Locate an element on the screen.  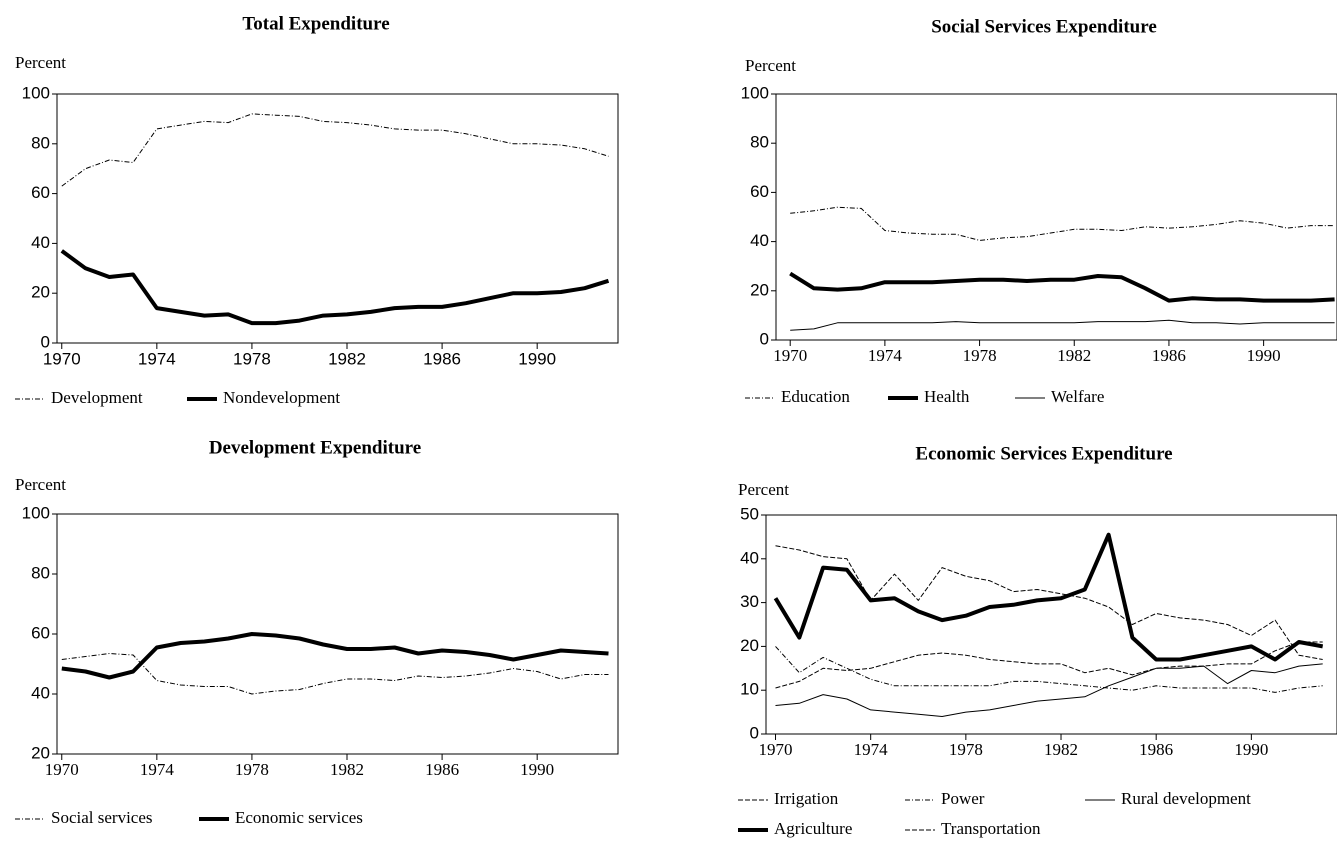
legend-label: Agriculture is located at coordinates (813, 828).